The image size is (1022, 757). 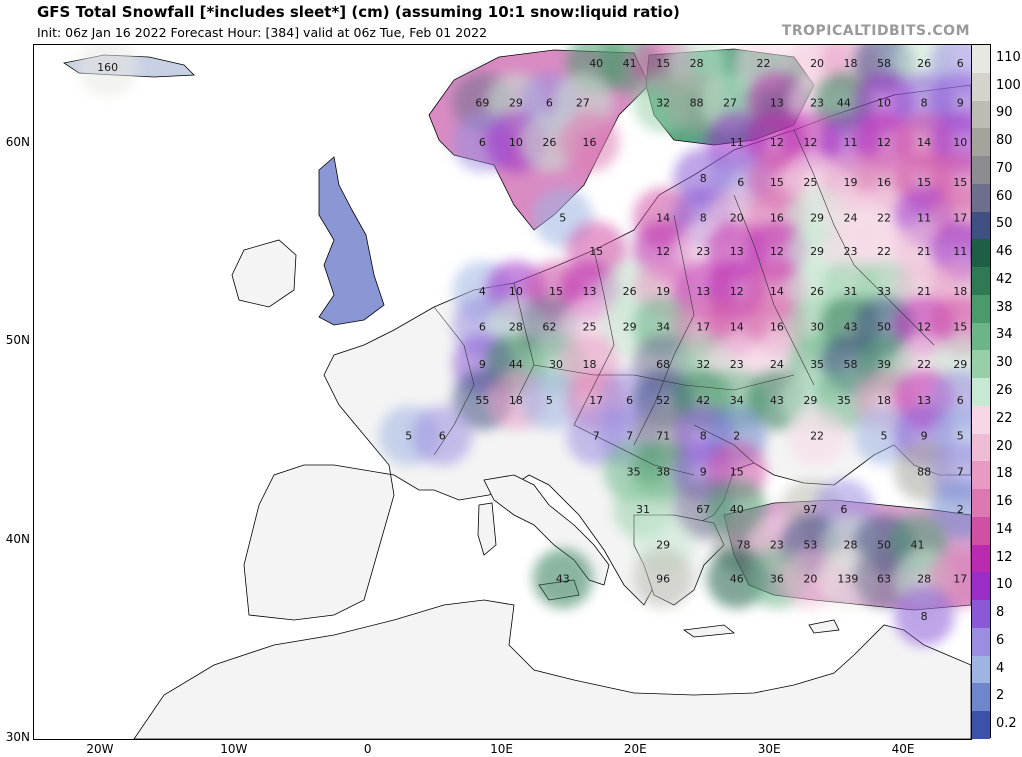 What do you see at coordinates (736, 436) in the screenshot?
I see `snowfall-value-label: 2` at bounding box center [736, 436].